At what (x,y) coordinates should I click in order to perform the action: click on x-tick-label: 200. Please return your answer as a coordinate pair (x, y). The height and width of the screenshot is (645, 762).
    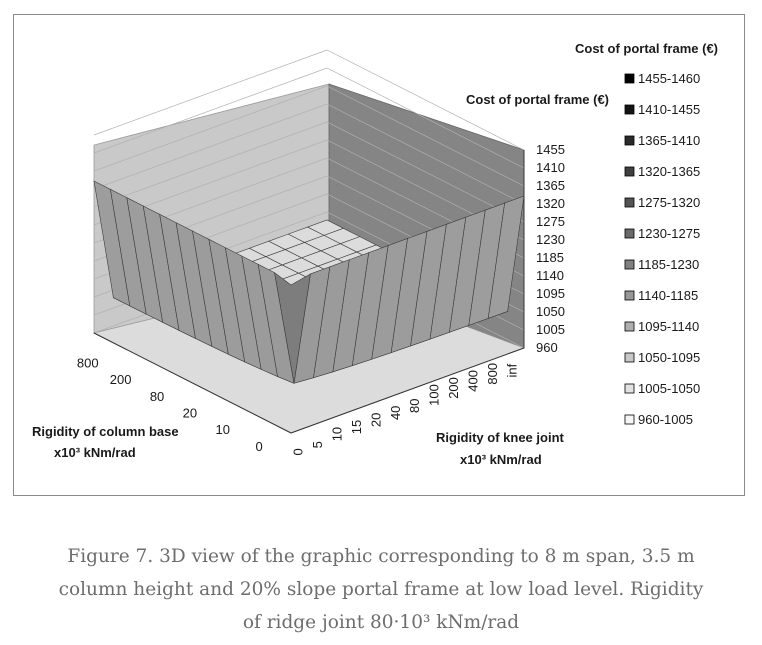
    Looking at the image, I should click on (453, 388).